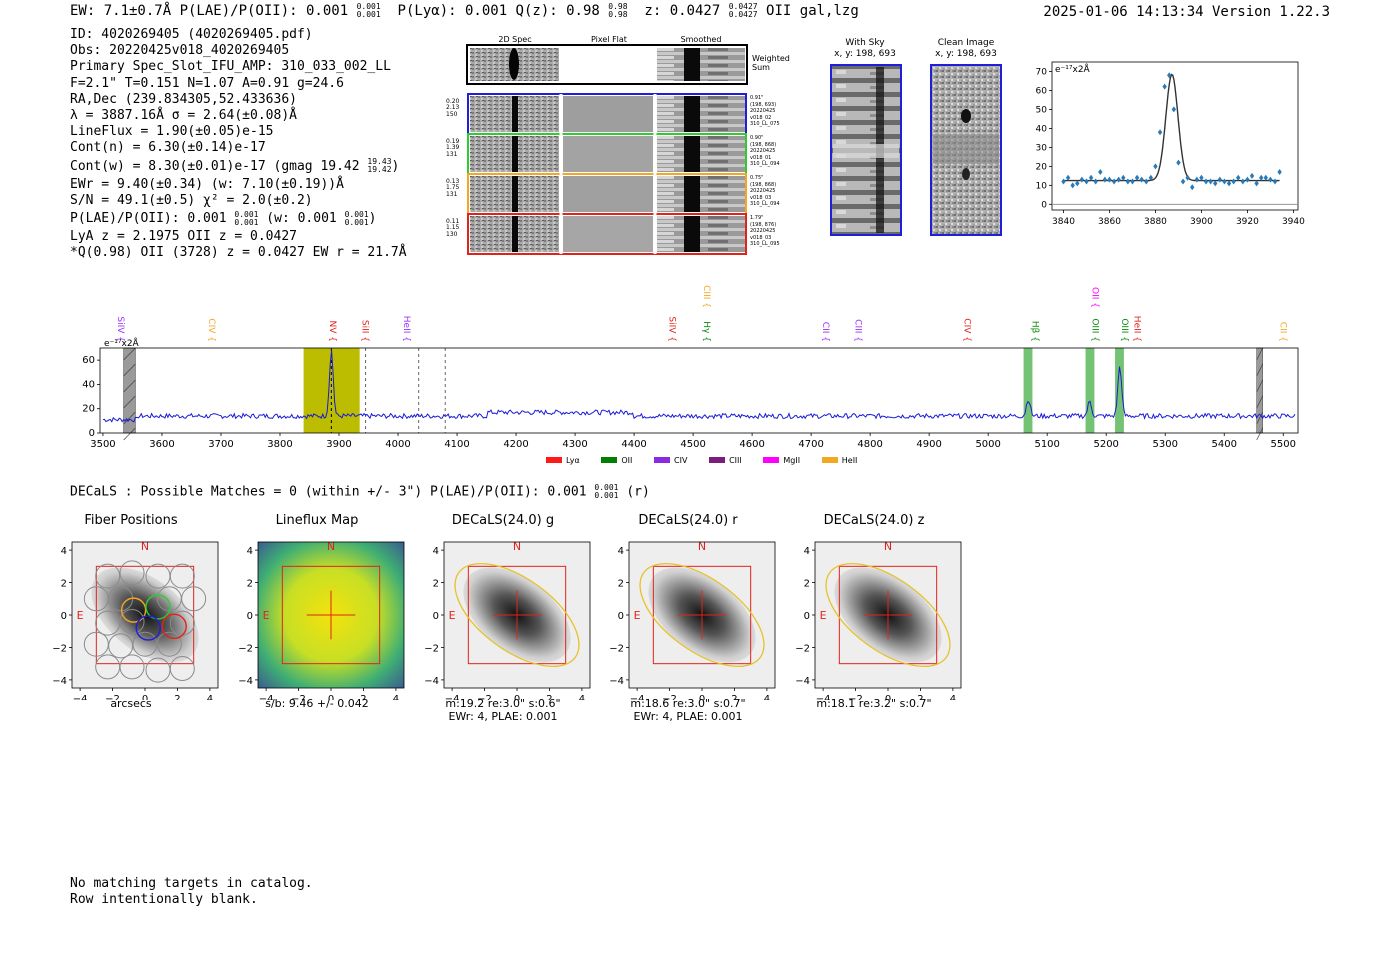  I want to click on summary-ew-plae: EW: 7.1±0.7Å P(LAE)/P(OII): 0.001, so click(209, 11).